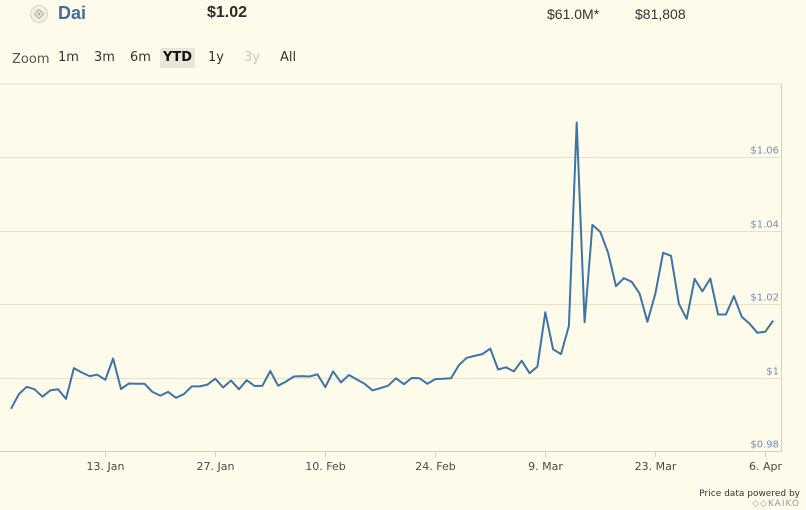 This screenshot has height=510, width=806. Describe the element at coordinates (252, 57) in the screenshot. I see `zoom-3y-button: 3y` at that location.